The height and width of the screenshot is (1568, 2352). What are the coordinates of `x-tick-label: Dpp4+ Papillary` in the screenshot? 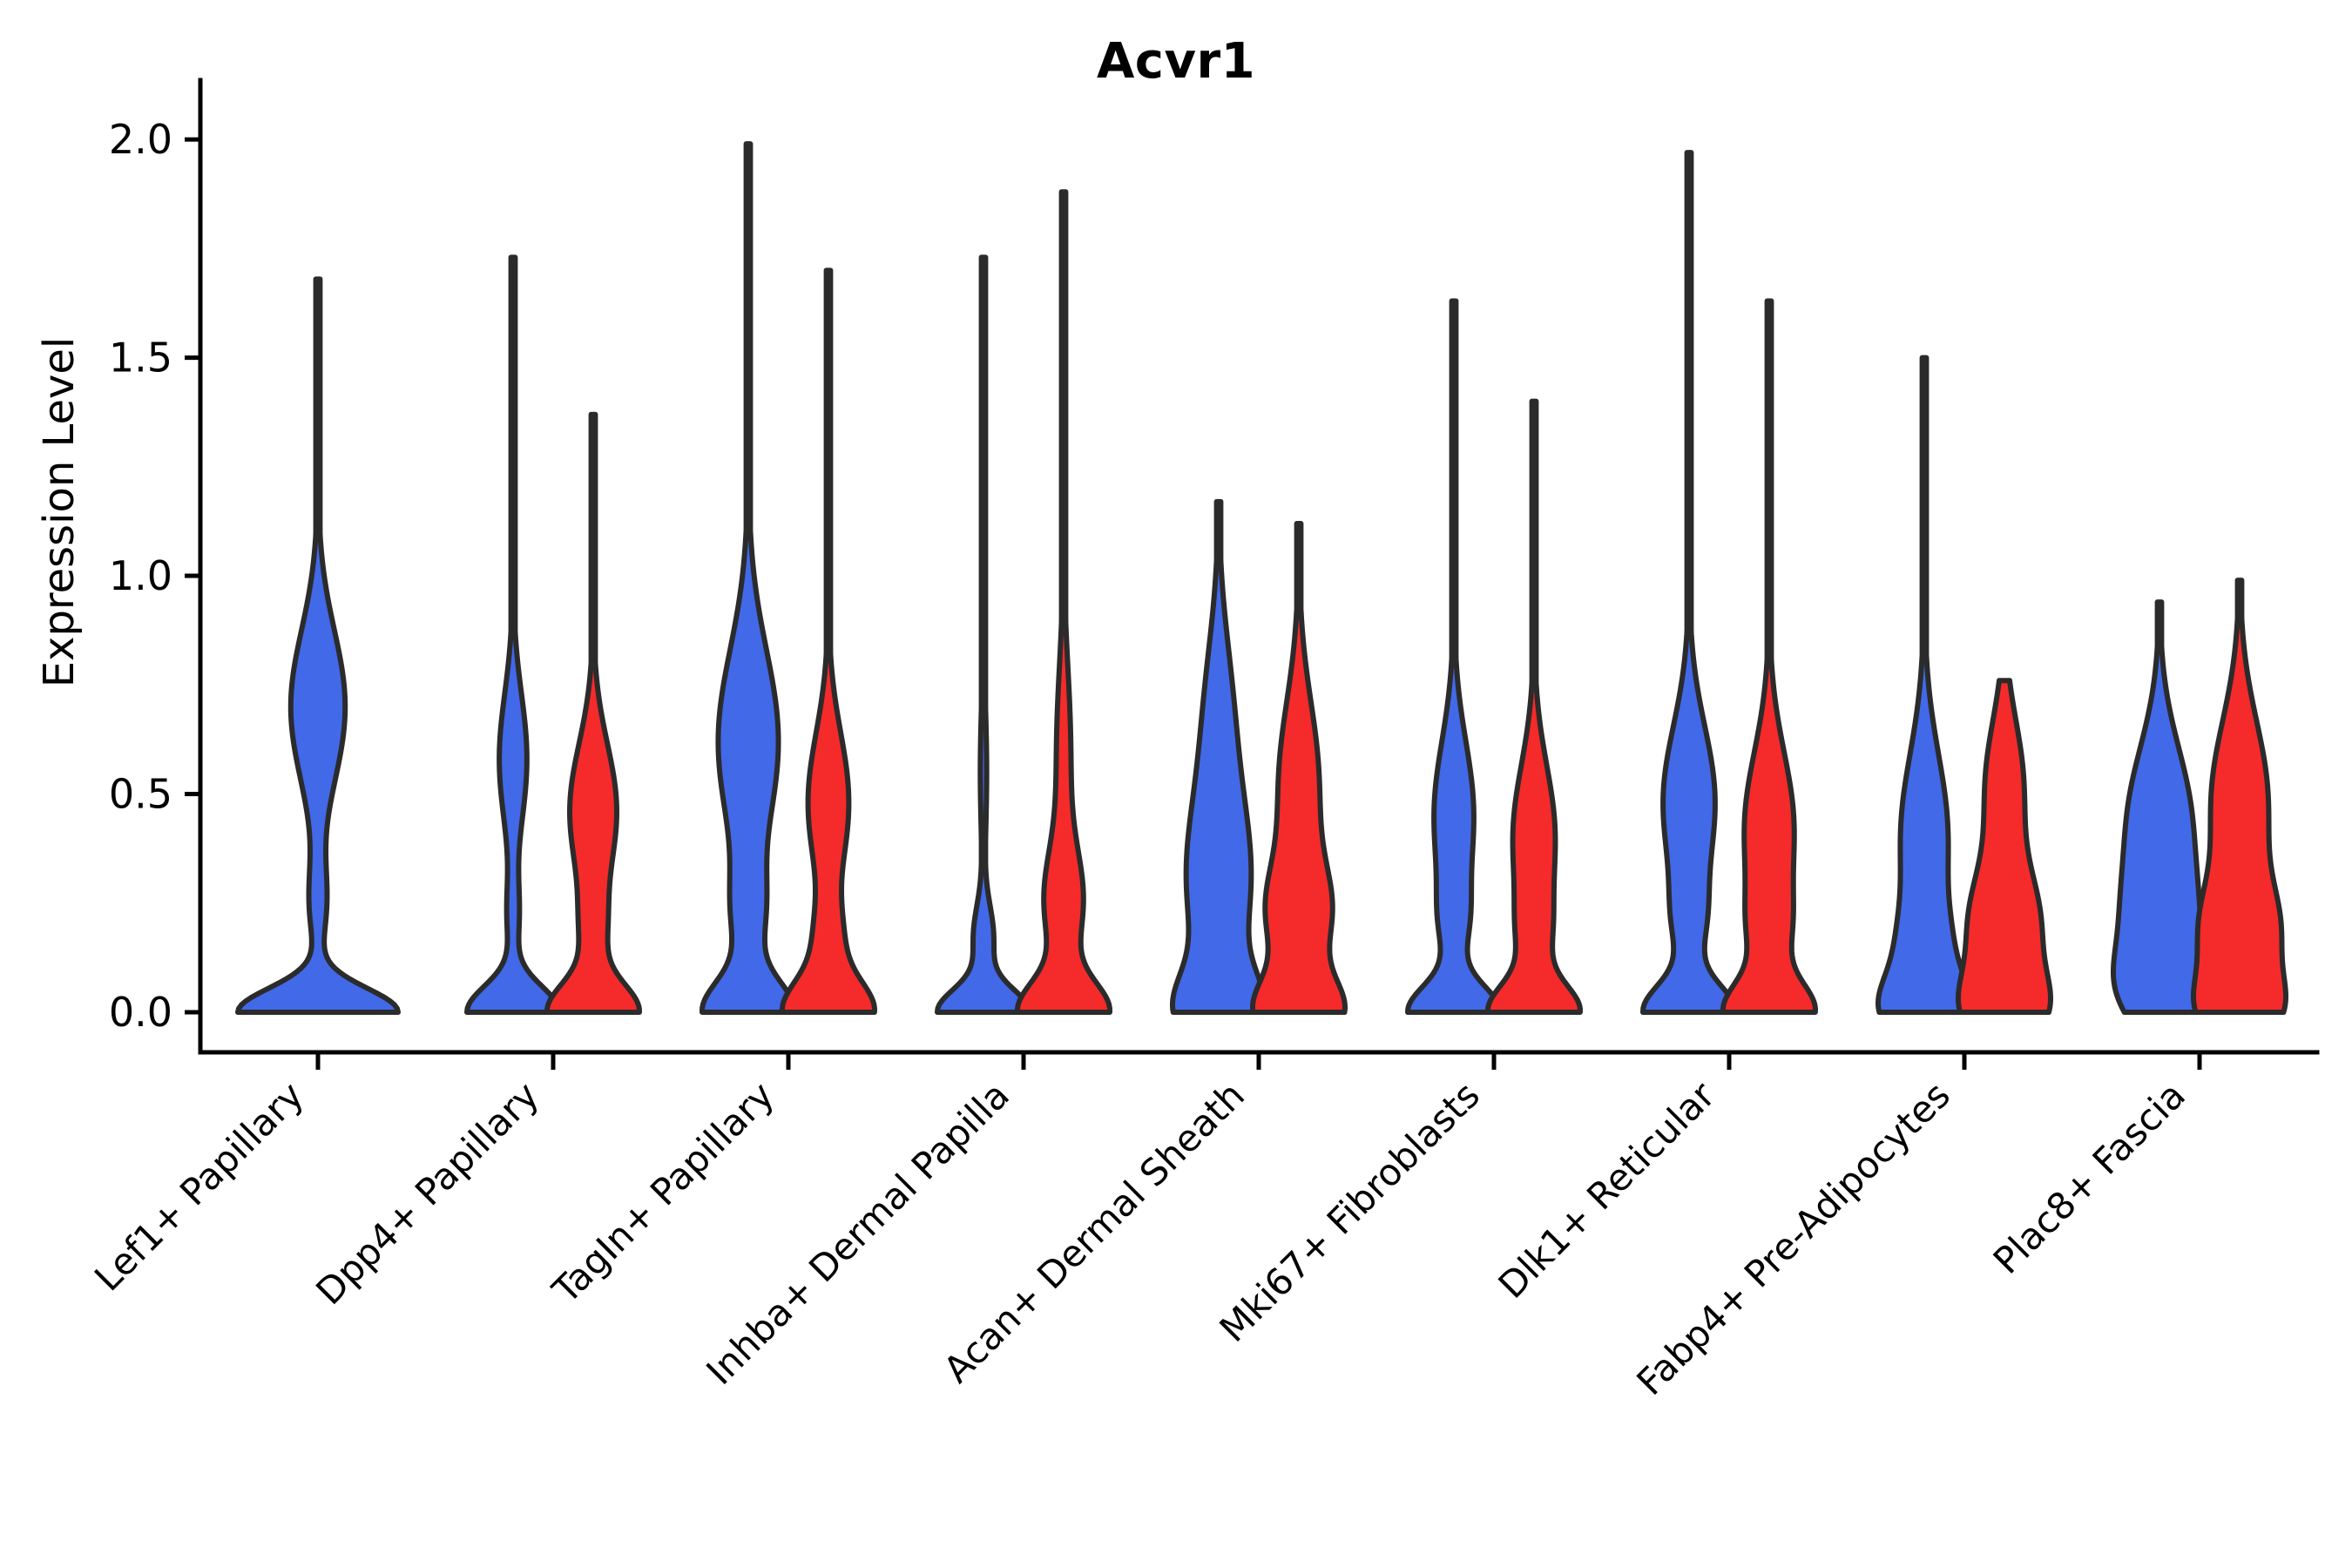 It's located at (427, 1193).